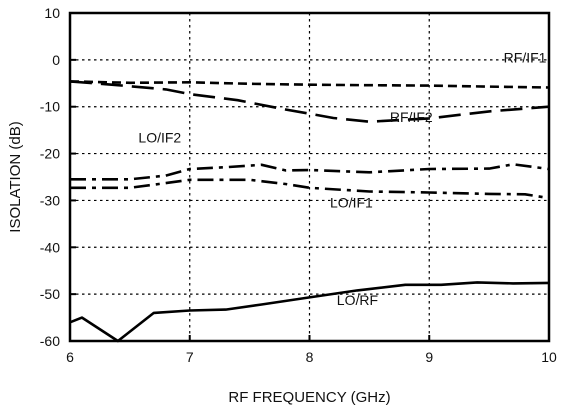 The width and height of the screenshot is (561, 409). What do you see at coordinates (357, 300) in the screenshot?
I see `series-label-lo-rf: LO/RF` at bounding box center [357, 300].